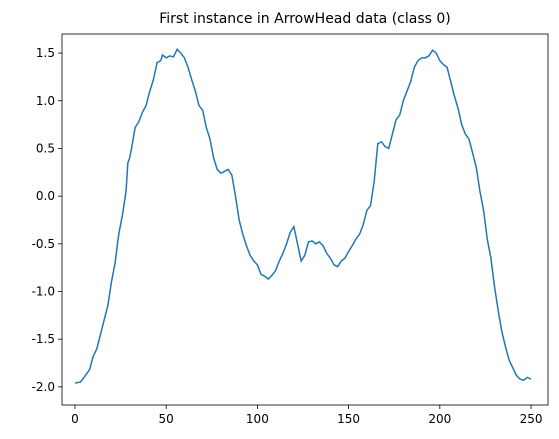 This screenshot has height=439, width=559. What do you see at coordinates (348, 419) in the screenshot?
I see `x-tick-label: 150` at bounding box center [348, 419].